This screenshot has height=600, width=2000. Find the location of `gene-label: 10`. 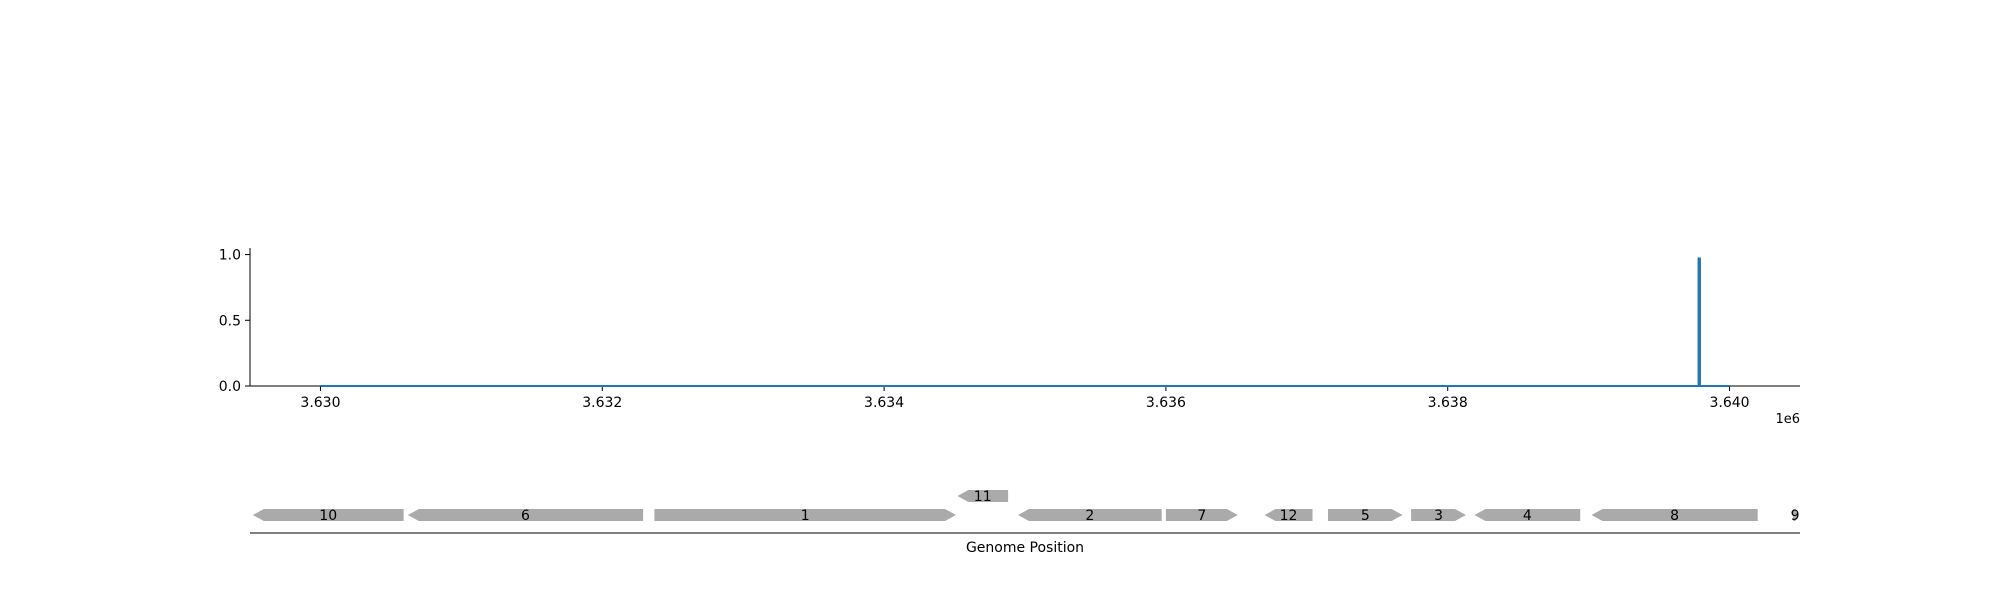

gene-label: 10 is located at coordinates (328, 516).